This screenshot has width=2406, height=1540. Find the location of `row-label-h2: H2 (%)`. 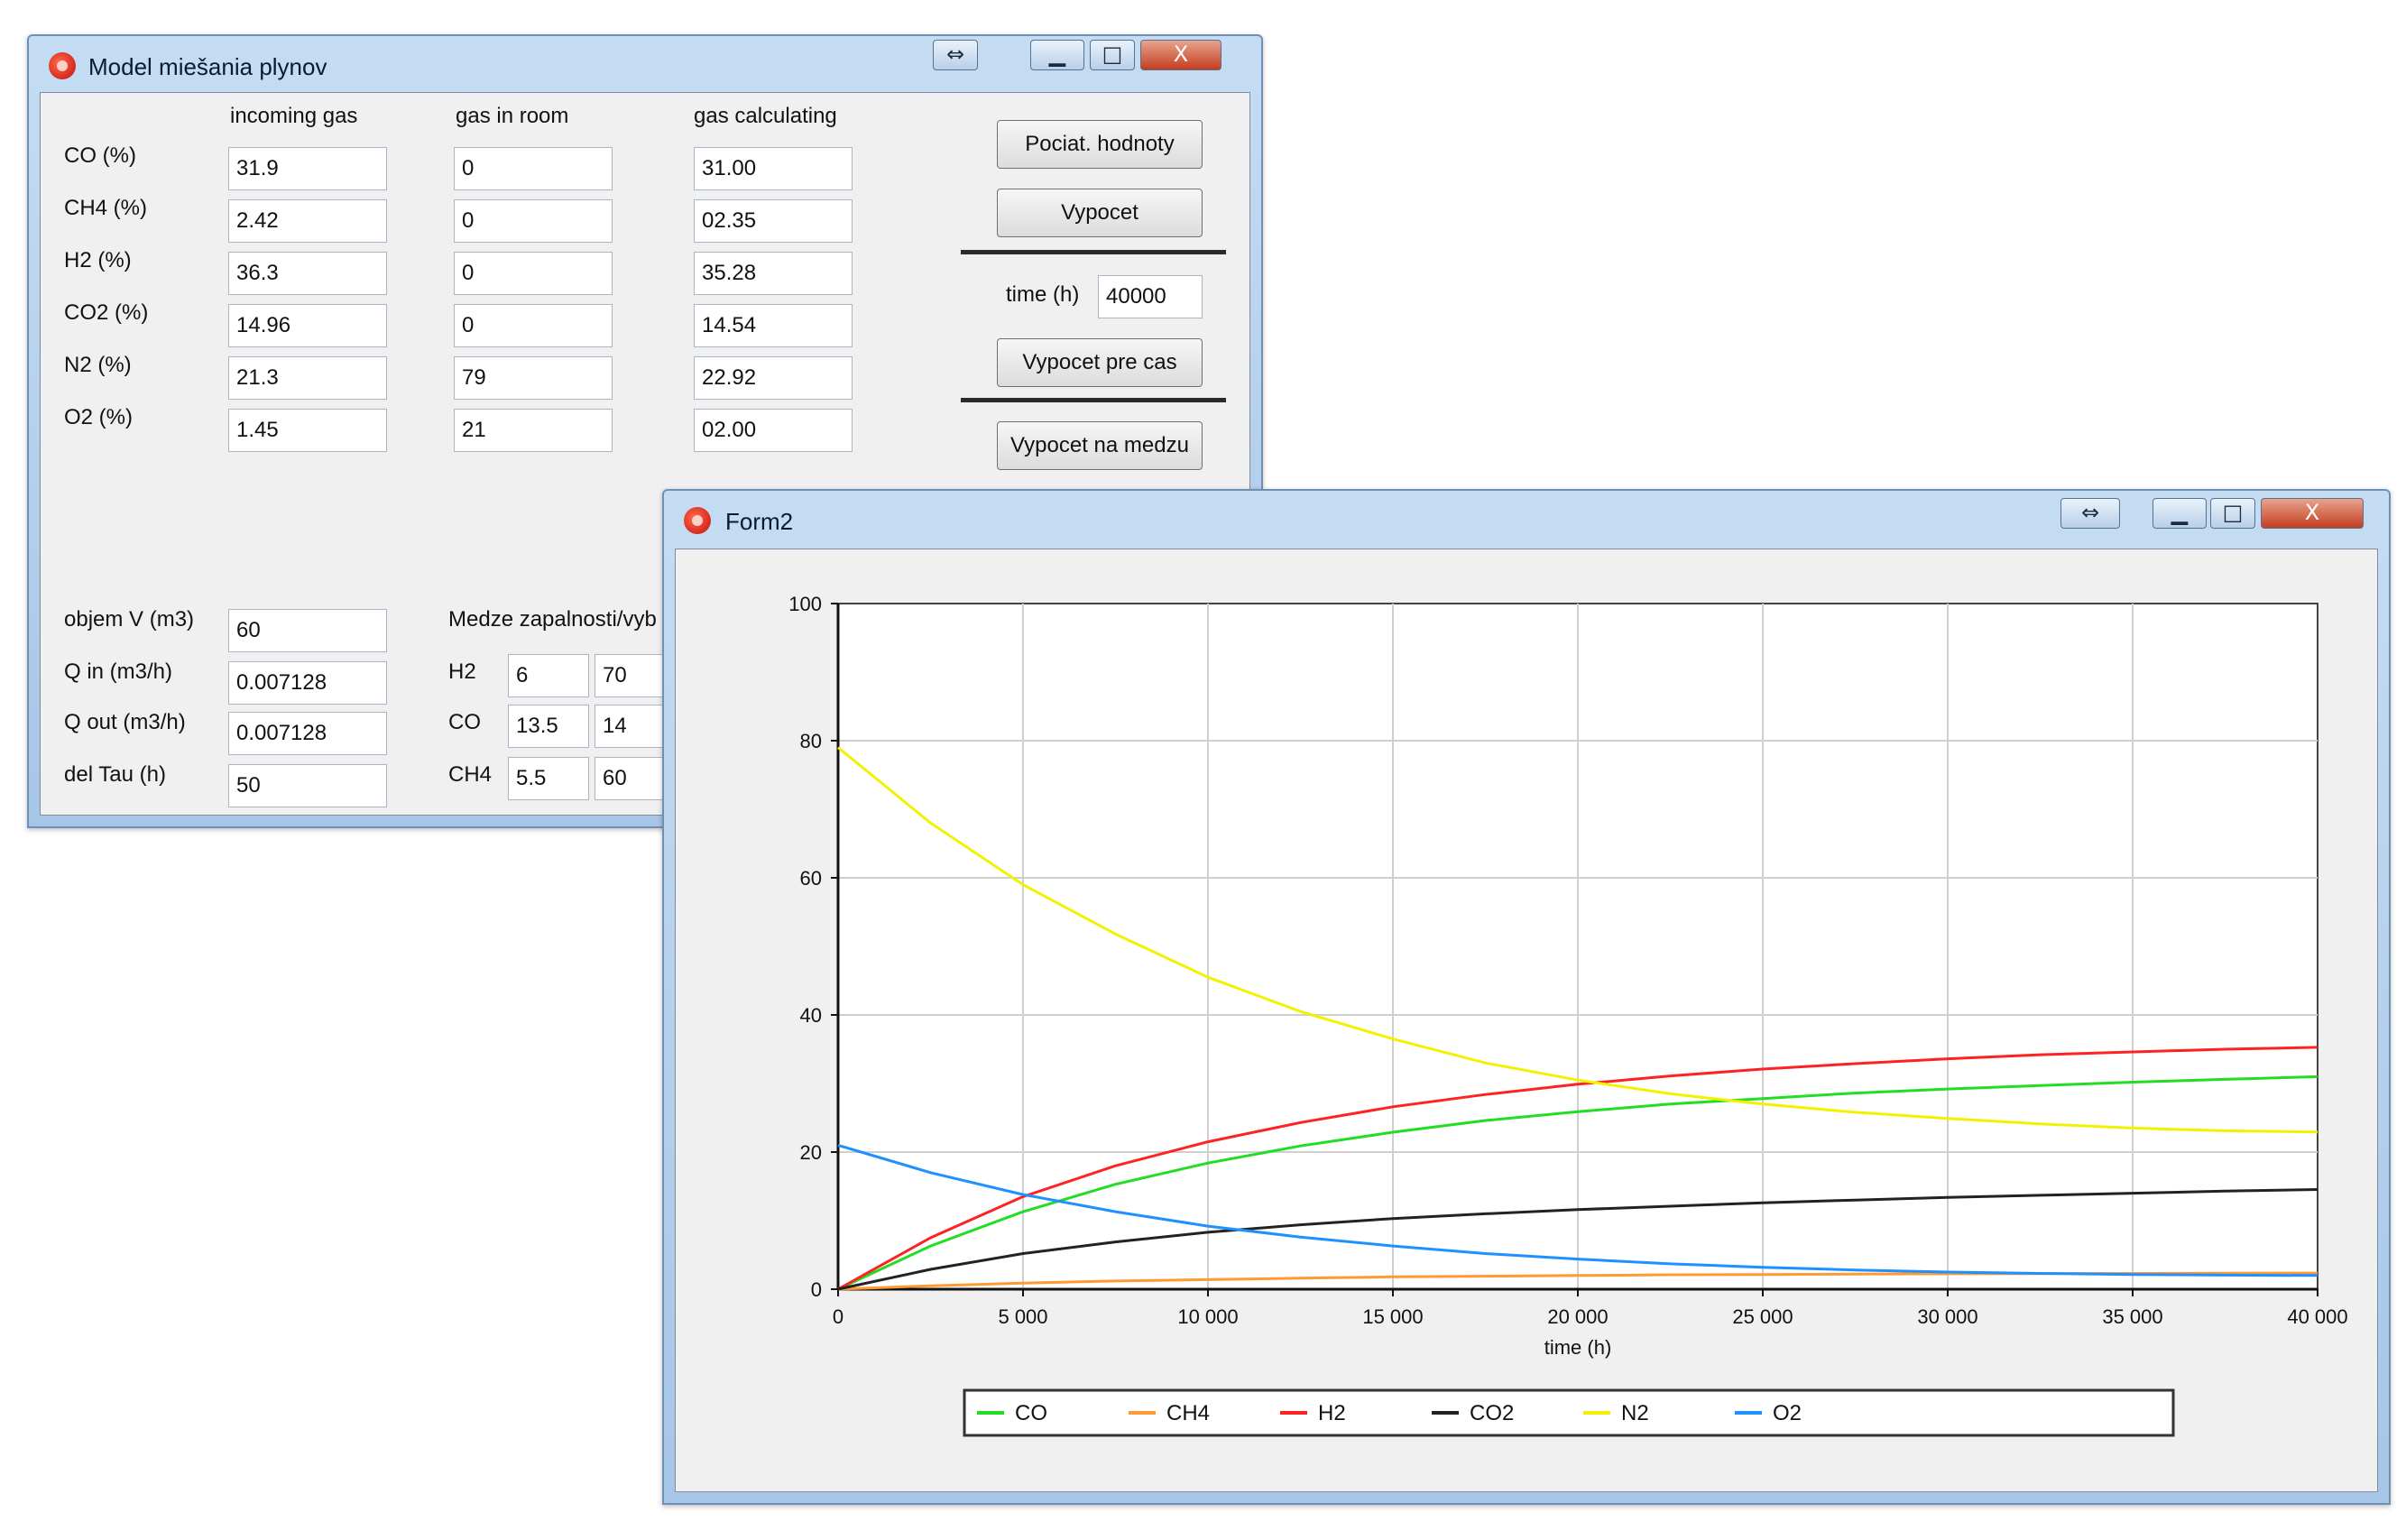

row-label-h2: H2 (%) is located at coordinates (98, 260).